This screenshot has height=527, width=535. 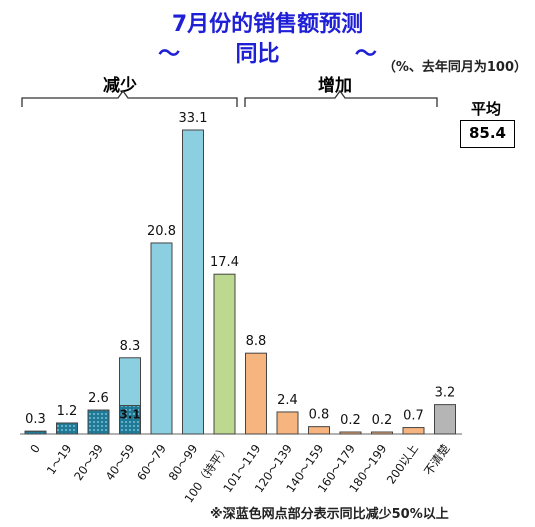 I want to click on dotted-inner-label: 3.1, so click(x=129, y=415).